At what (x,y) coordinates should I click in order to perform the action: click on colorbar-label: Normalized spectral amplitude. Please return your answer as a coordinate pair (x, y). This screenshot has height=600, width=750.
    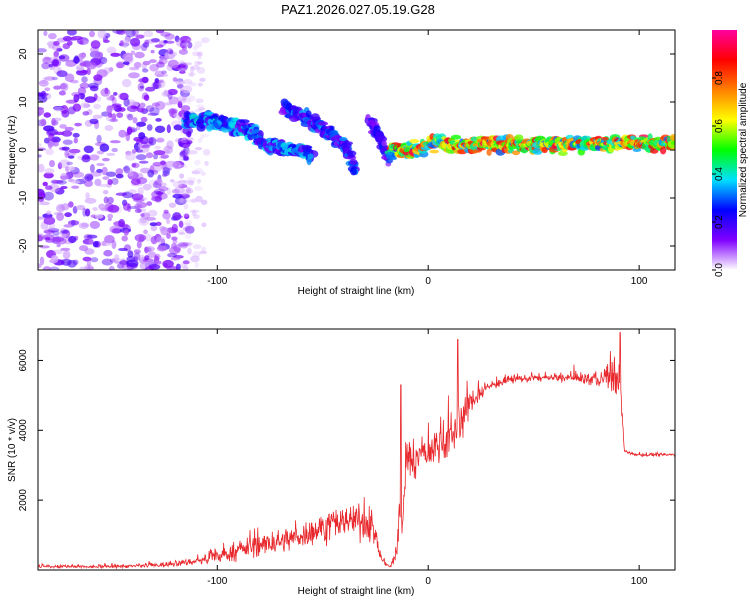
    Looking at the image, I should click on (743, 149).